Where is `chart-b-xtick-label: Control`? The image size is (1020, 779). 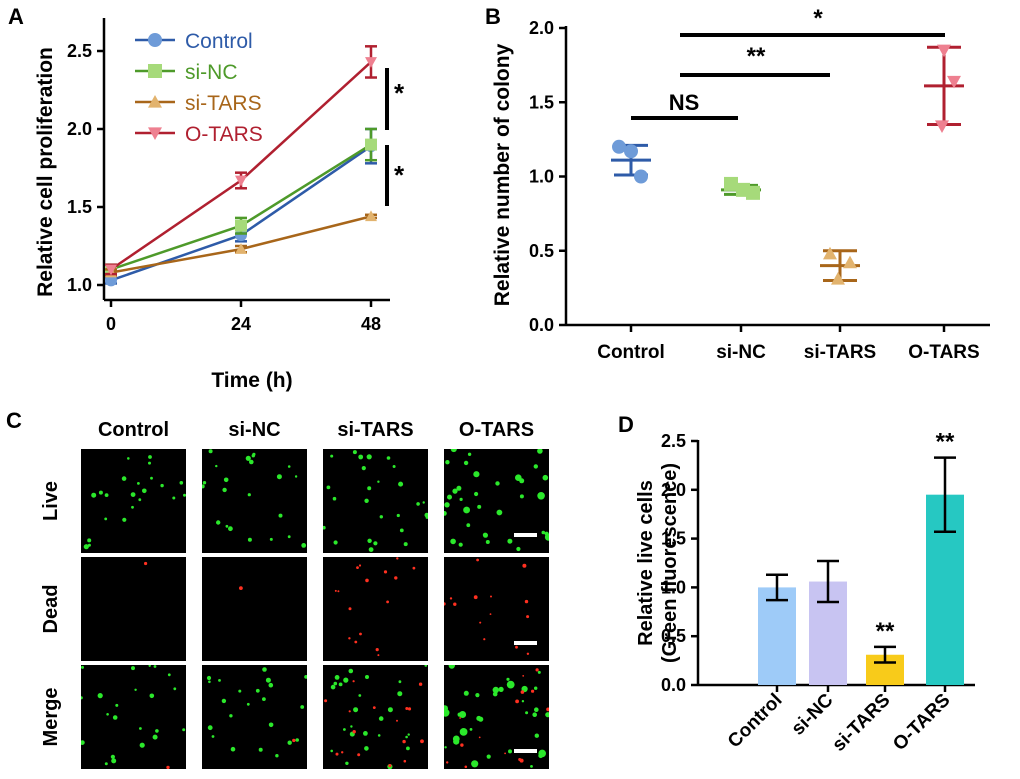 chart-b-xtick-label: Control is located at coordinates (631, 352).